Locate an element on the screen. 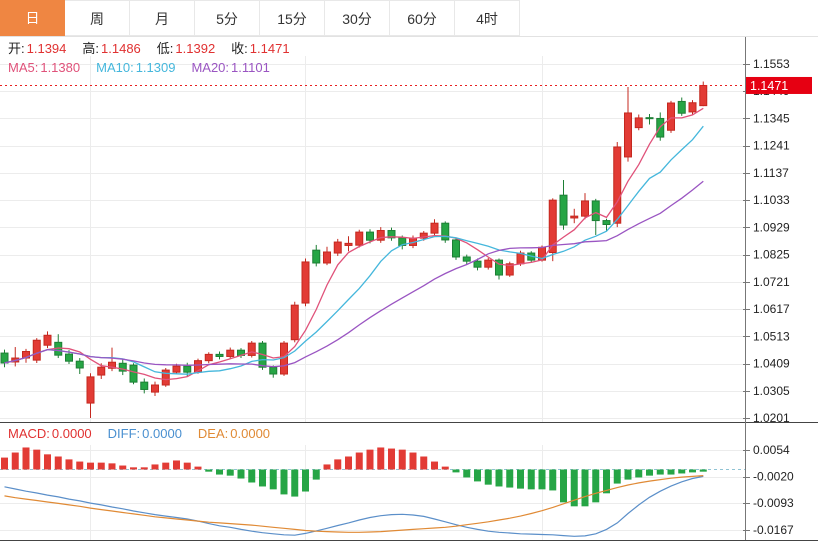 Image resolution: width=818 pixels, height=546 pixels. indicator-value: 1.1486 is located at coordinates (121, 48).